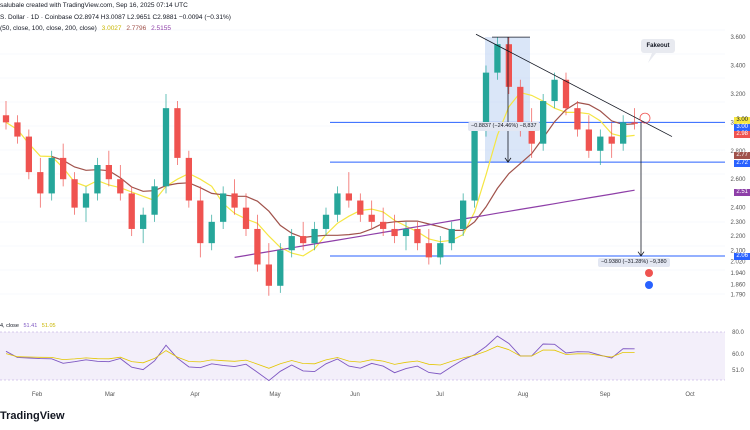 The width and height of the screenshot is (750, 430). What do you see at coordinates (742, 164) in the screenshot?
I see `price-tag: 2.72` at bounding box center [742, 164].